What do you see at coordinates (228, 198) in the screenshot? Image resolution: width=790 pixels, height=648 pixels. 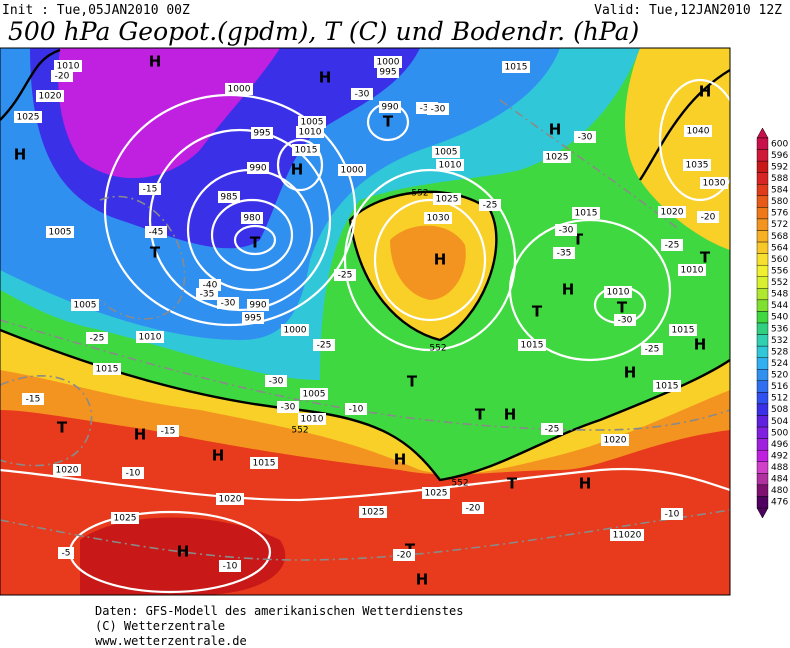 I see `isobar-label: 985` at bounding box center [228, 198].